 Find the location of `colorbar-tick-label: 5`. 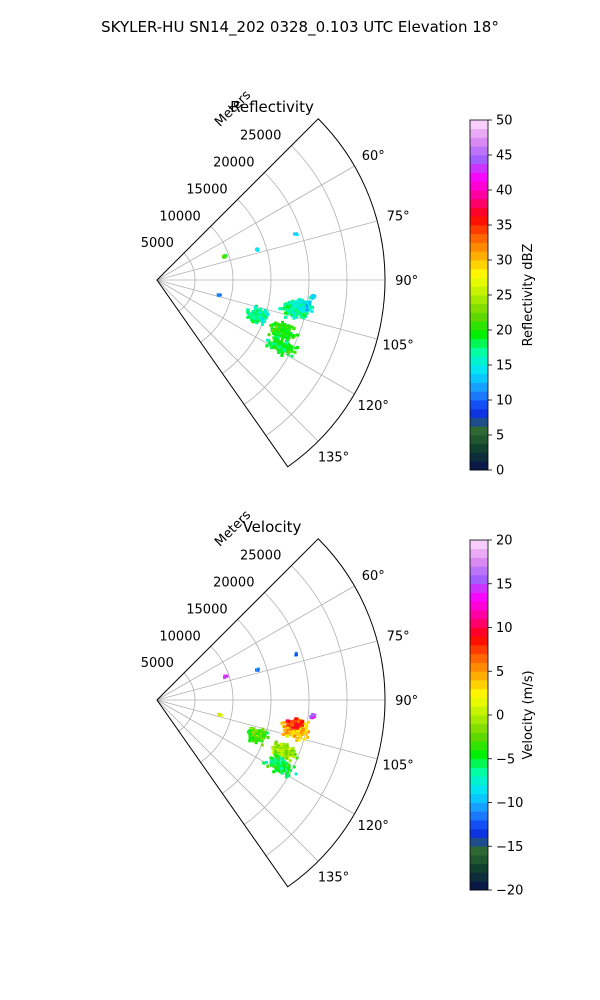

colorbar-tick-label: 5 is located at coordinates (500, 672).